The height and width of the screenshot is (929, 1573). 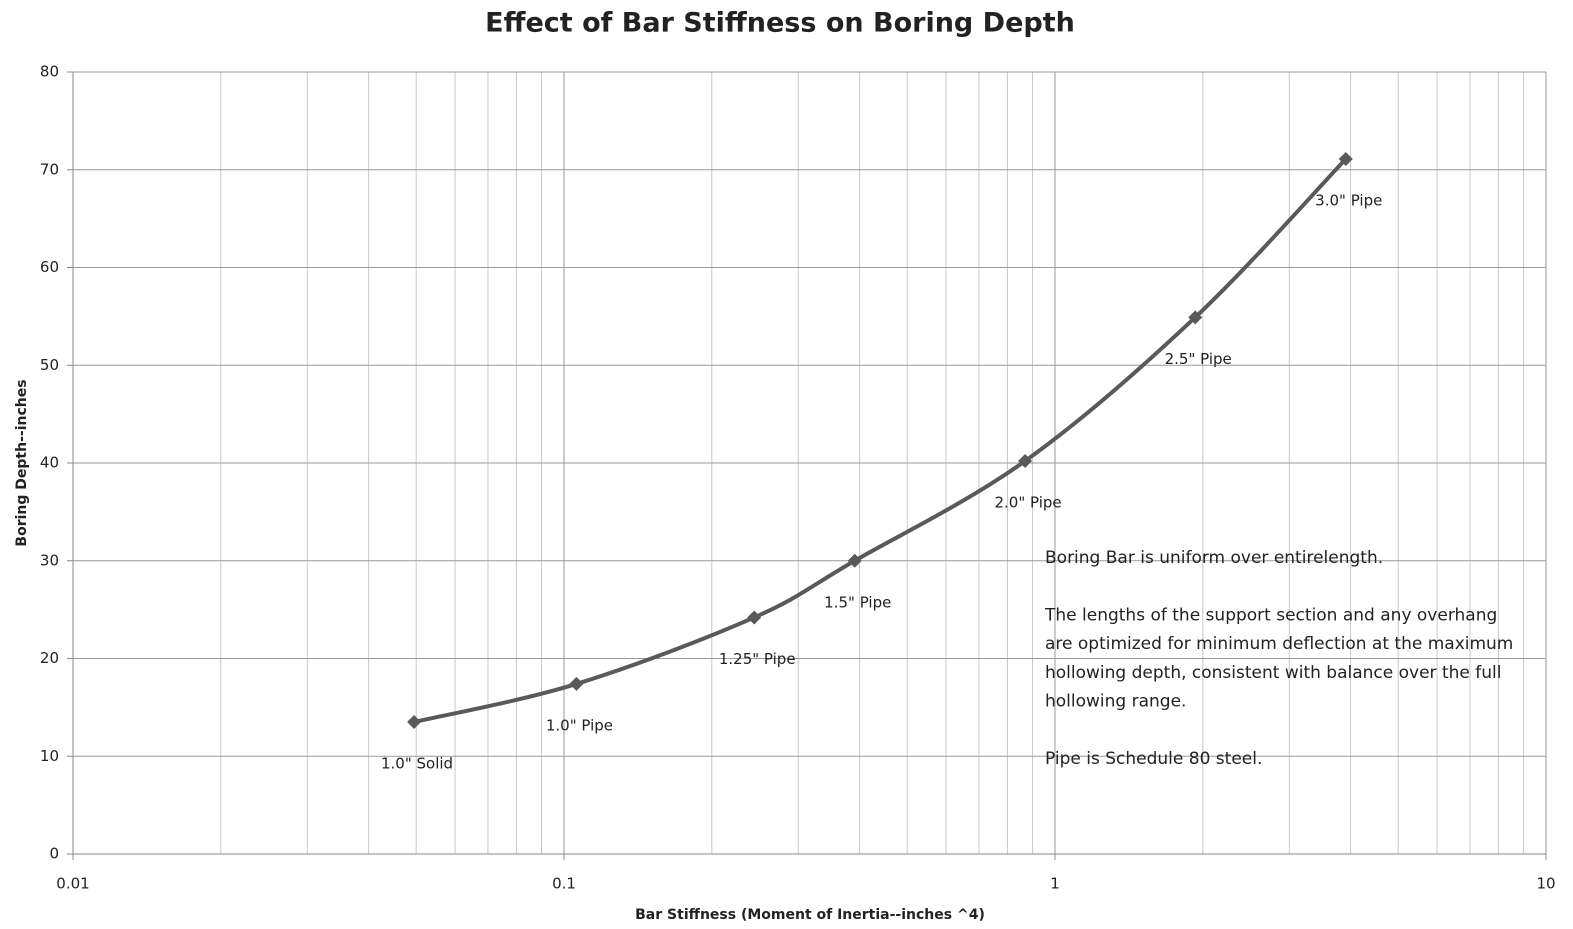 I want to click on point-label: 1.0" Solid, so click(x=417, y=764).